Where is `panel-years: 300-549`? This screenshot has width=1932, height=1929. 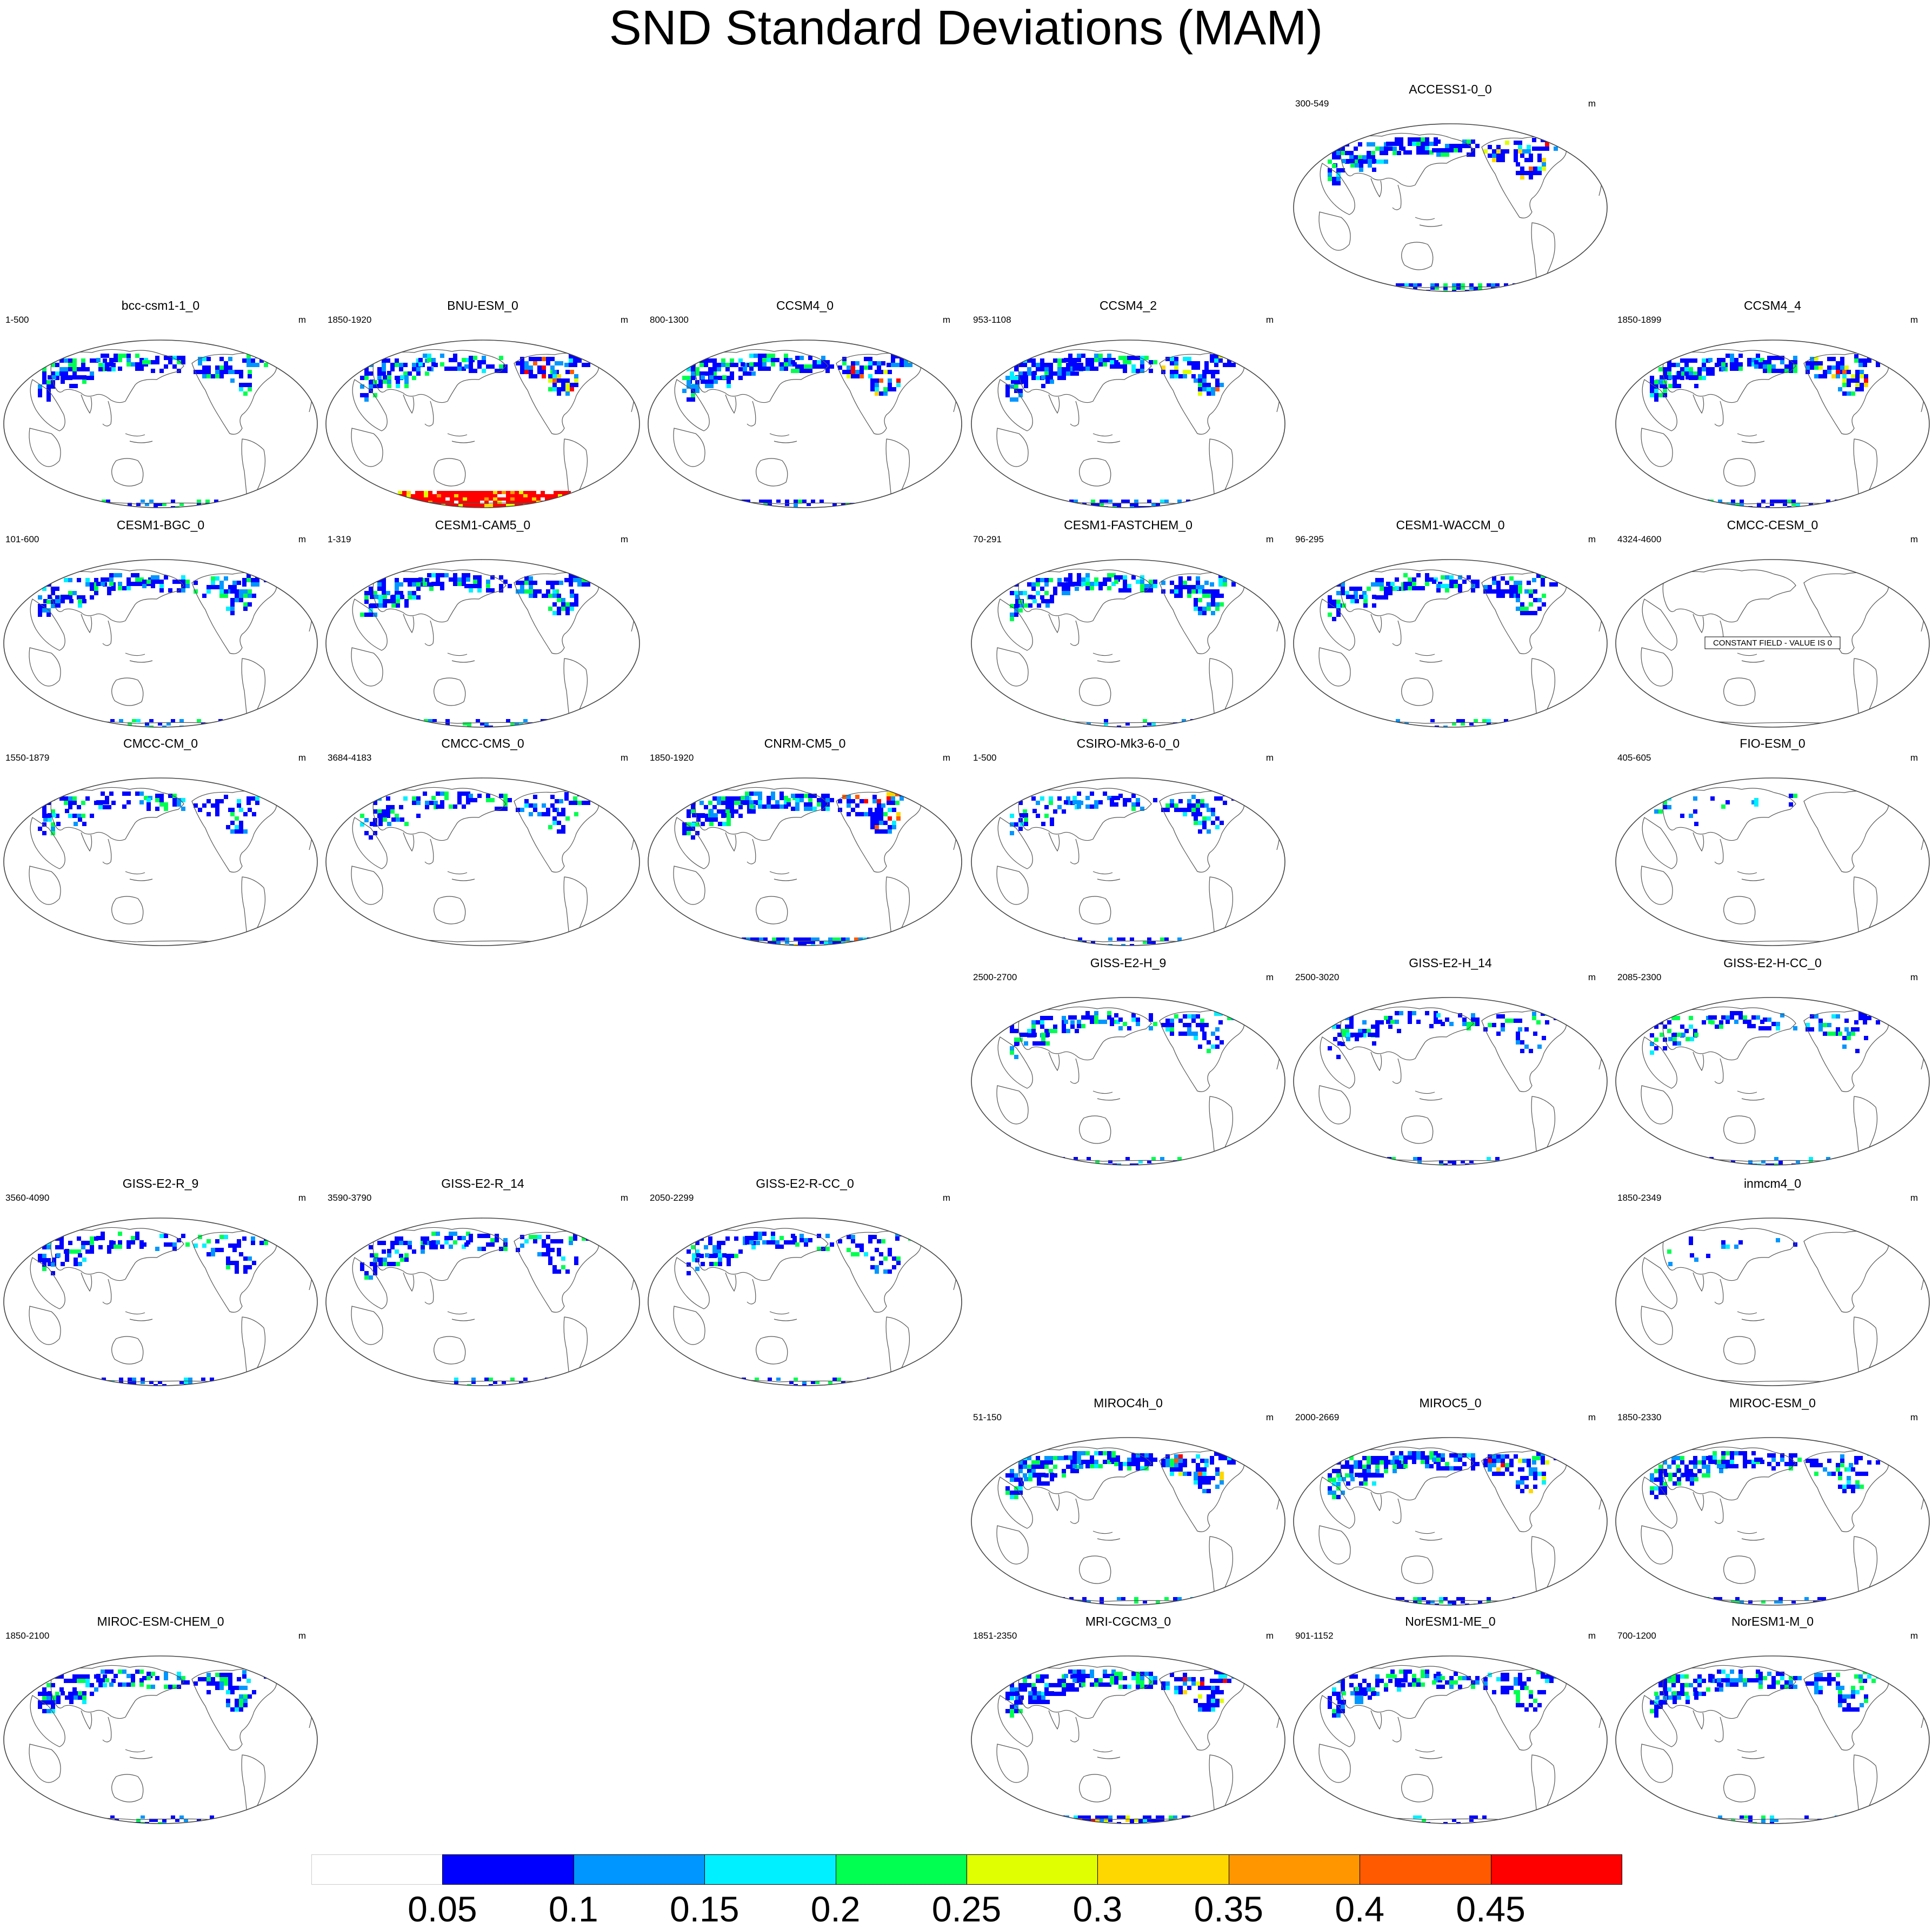
panel-years: 300-549 is located at coordinates (1312, 103).